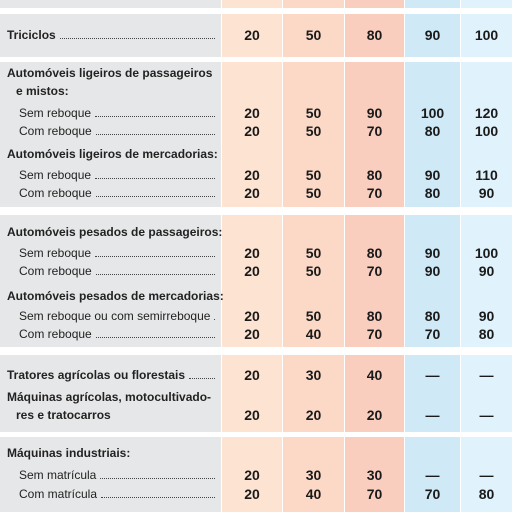 This screenshot has height=512, width=512. I want to click on label-text: Máquinas industriais:, so click(69, 453).